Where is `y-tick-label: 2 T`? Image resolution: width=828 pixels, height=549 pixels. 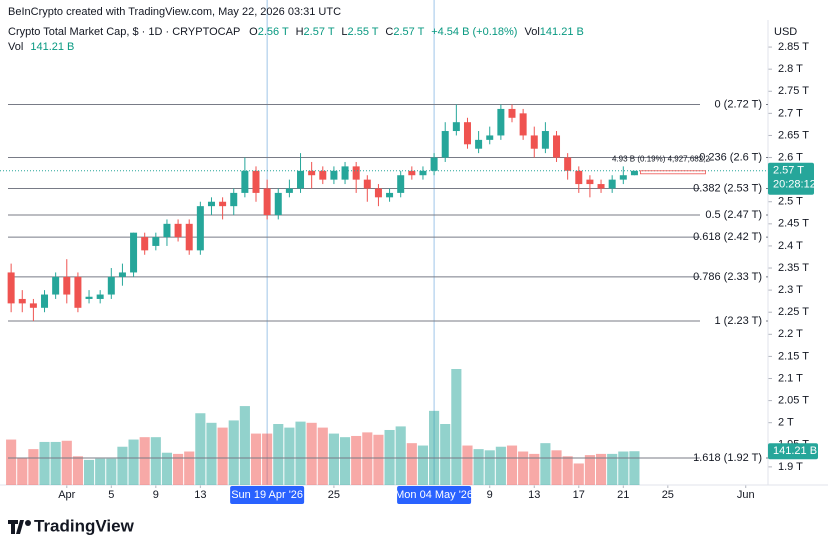
y-tick-label: 2 T is located at coordinates (786, 423).